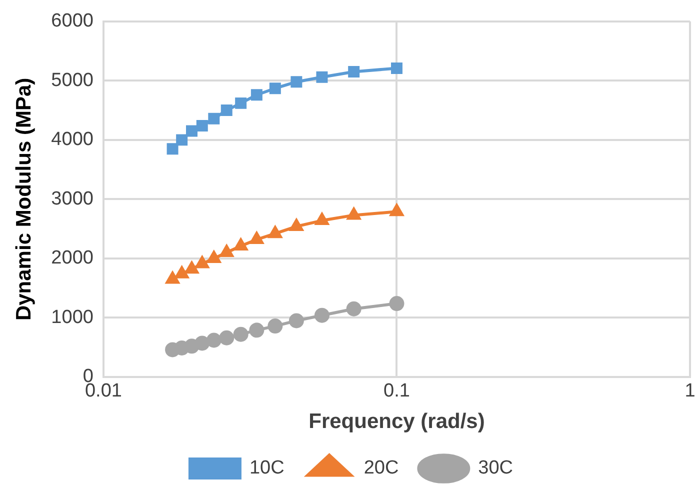  I want to click on y-tick-label: 3000, so click(72, 199).